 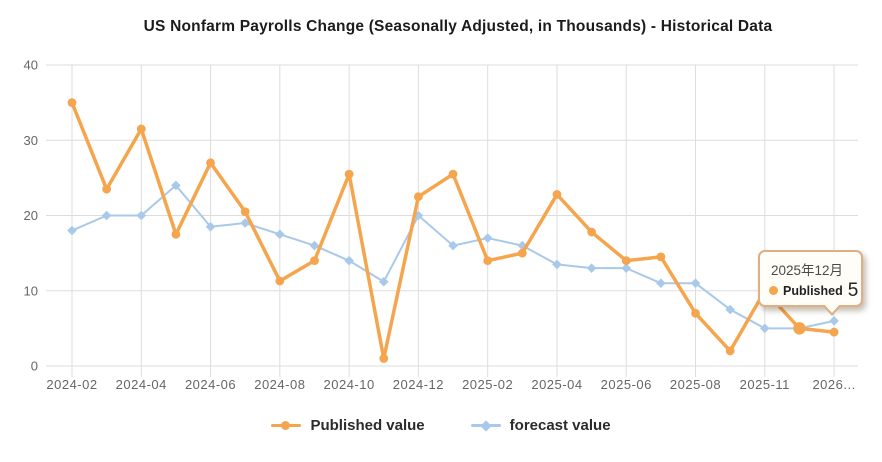 I want to click on tooltip-series-label: Published, so click(x=813, y=290).